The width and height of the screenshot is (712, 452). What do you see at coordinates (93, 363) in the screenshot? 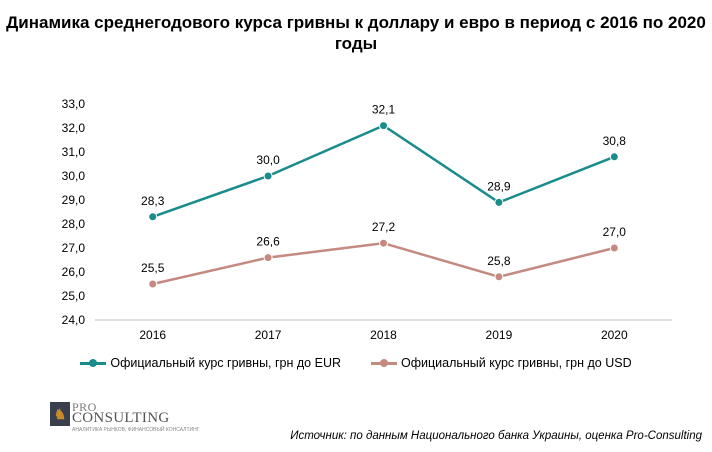
I see `legend-marker-eur` at bounding box center [93, 363].